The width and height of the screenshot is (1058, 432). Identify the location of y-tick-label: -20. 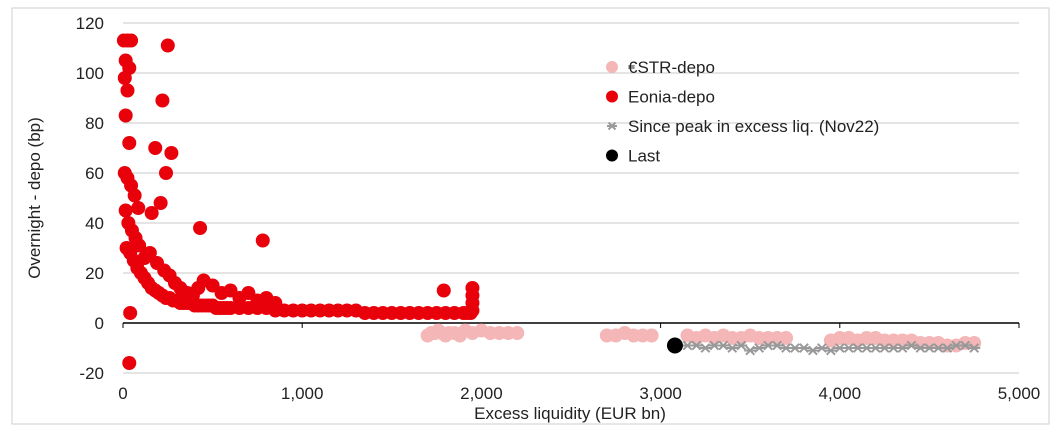
(91, 373).